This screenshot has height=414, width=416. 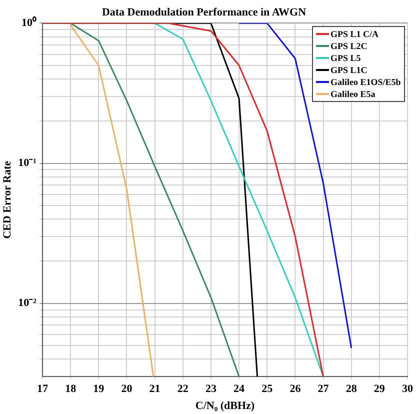 What do you see at coordinates (408, 389) in the screenshot?
I see `x-tick-label: 30` at bounding box center [408, 389].